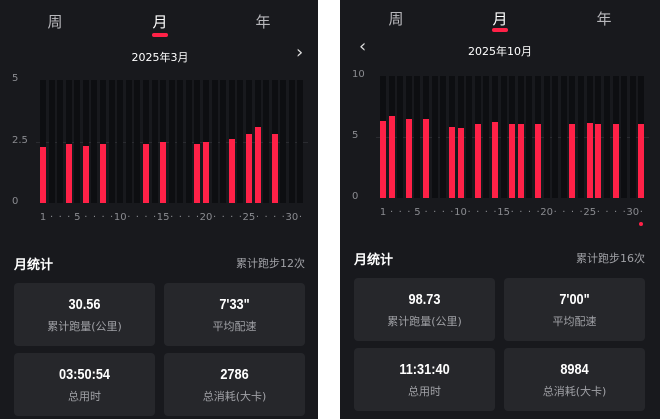 Image resolution: width=660 pixels, height=419 pixels. Describe the element at coordinates (292, 217) in the screenshot. I see `x-tick-label: 30` at that location.